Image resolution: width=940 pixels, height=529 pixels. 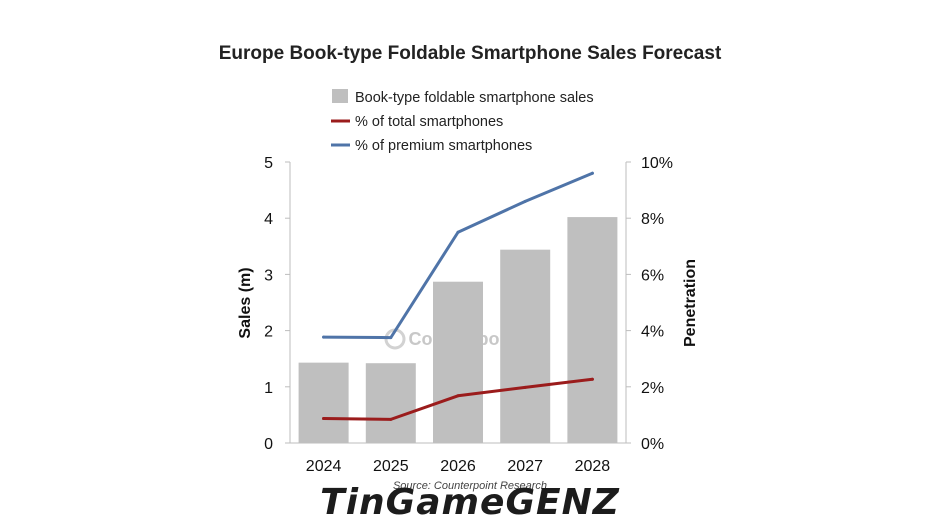 What do you see at coordinates (525, 466) in the screenshot?
I see `x-tick-label: 2027` at bounding box center [525, 466].